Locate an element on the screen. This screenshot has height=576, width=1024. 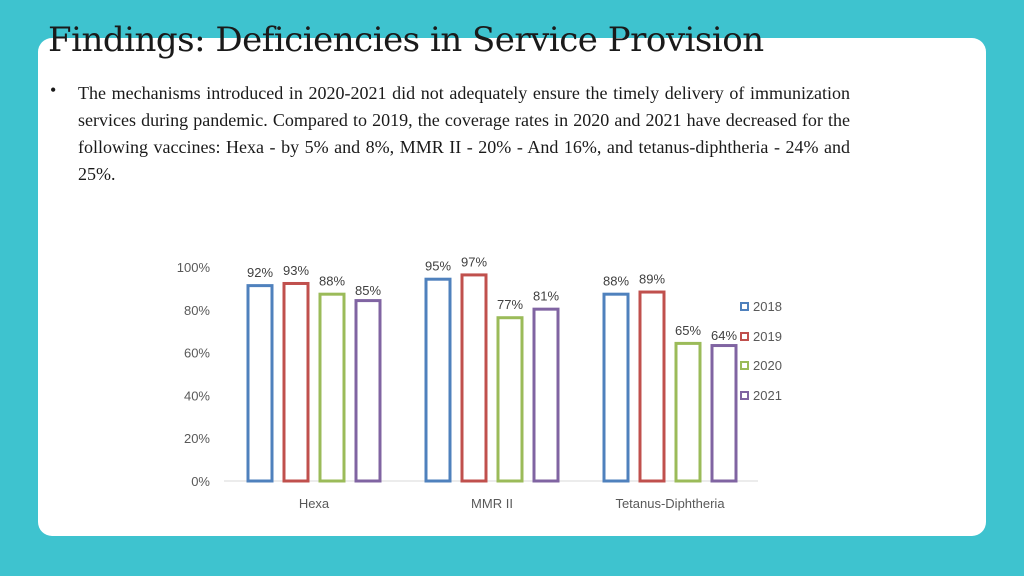
legend-label: 2018 is located at coordinates (767, 307).